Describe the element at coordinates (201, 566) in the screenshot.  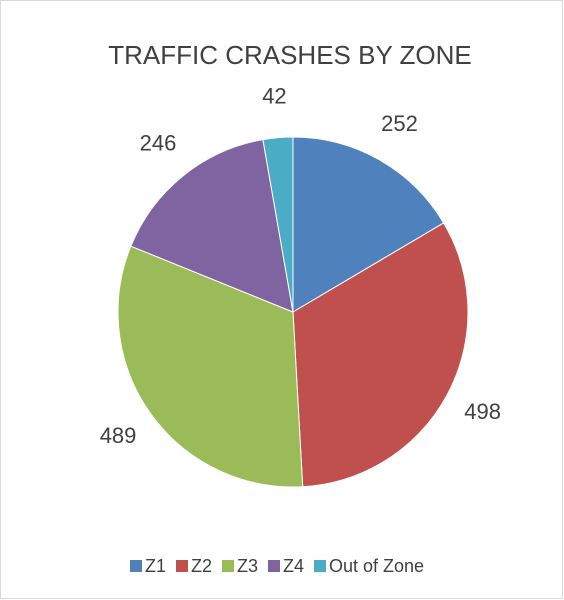
I see `legend-label: Z2` at that location.